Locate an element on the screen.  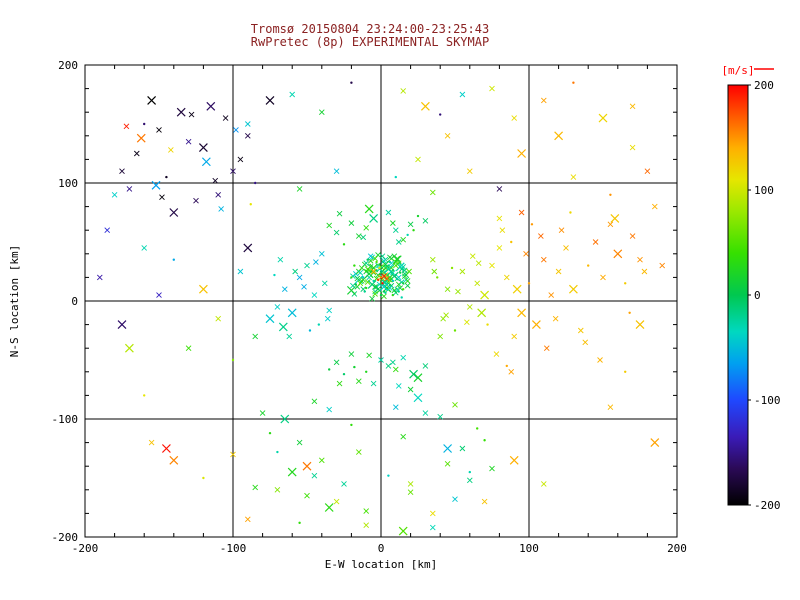
colorbar-units-label: [m/s] is located at coordinates (737, 70).